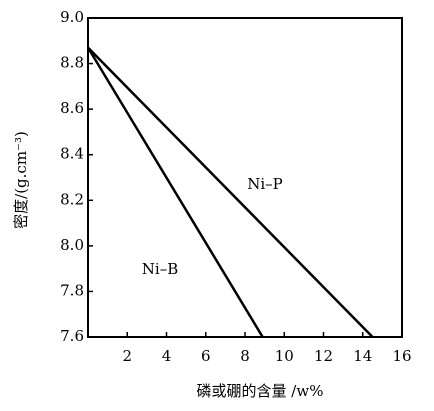 This screenshot has width=434, height=411. Describe the element at coordinates (260, 391) in the screenshot. I see `x-axis-label: 磷或硼的含量 /w%` at that location.